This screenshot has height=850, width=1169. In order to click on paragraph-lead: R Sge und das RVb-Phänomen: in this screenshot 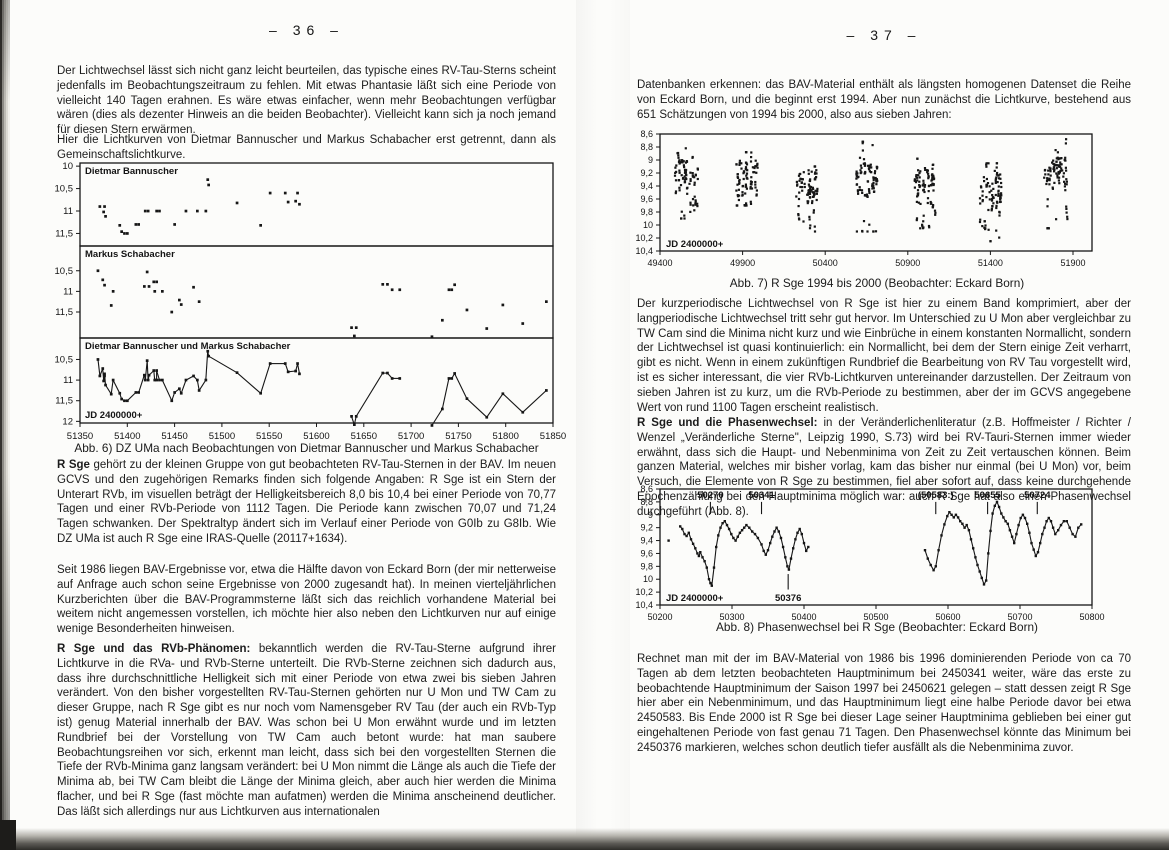, I will do `click(154, 649)`.